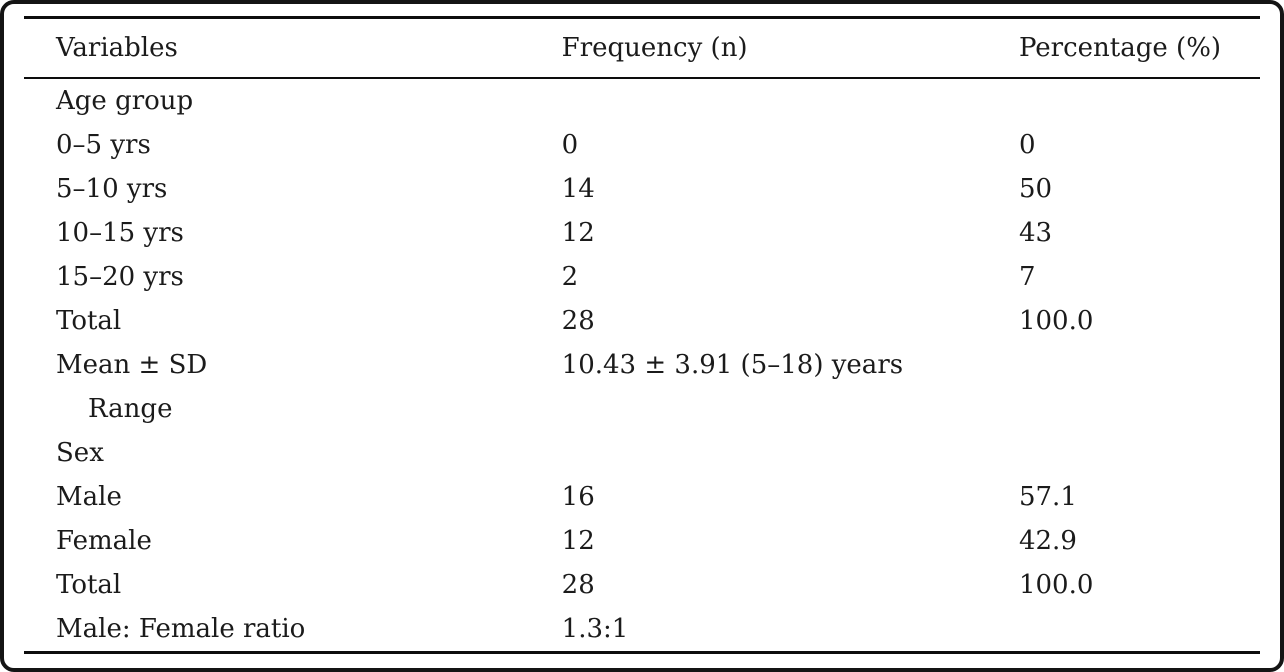 The width and height of the screenshot is (1284, 672). Describe the element at coordinates (130, 409) in the screenshot. I see `row-variable: Range` at that location.